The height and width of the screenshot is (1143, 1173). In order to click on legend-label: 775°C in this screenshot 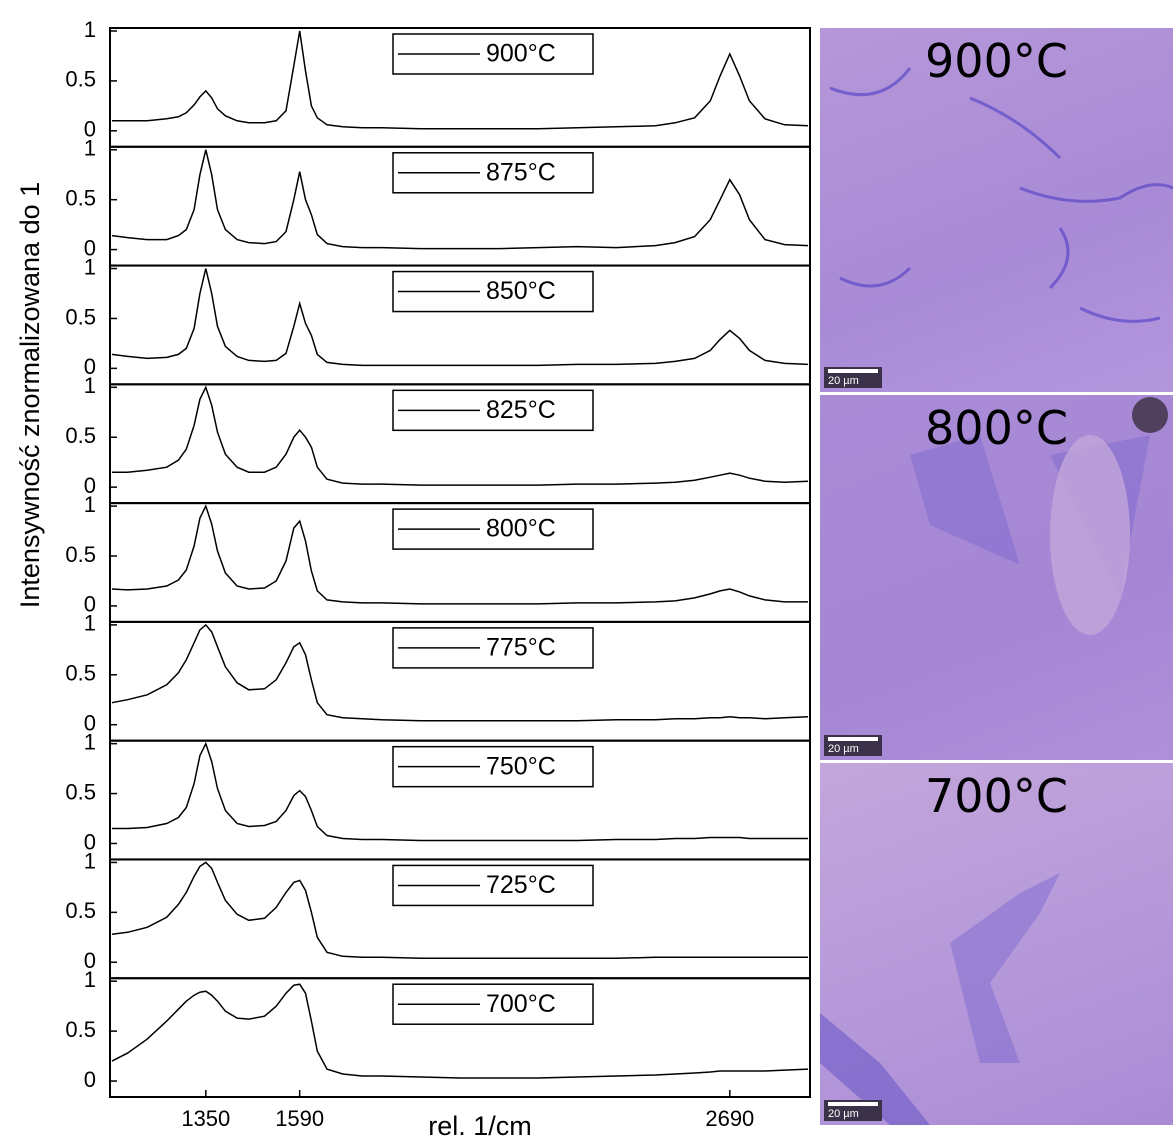, I will do `click(521, 647)`.